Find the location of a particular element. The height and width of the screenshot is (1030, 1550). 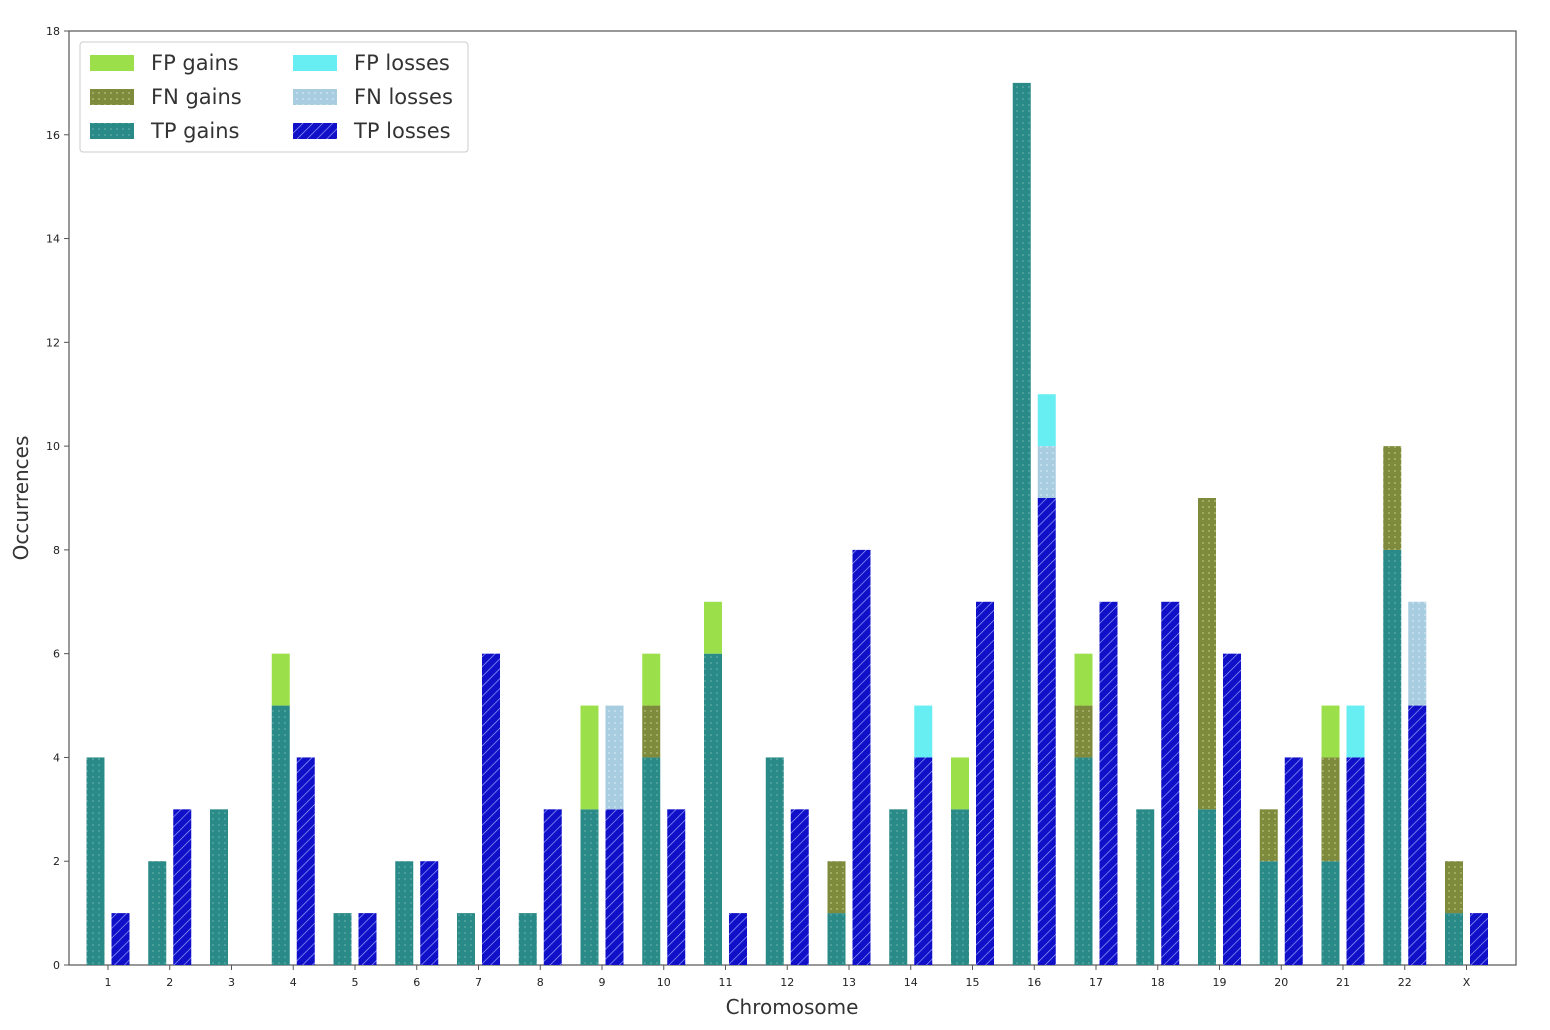

legend-label-fn-losses: FN losses is located at coordinates (403, 97).